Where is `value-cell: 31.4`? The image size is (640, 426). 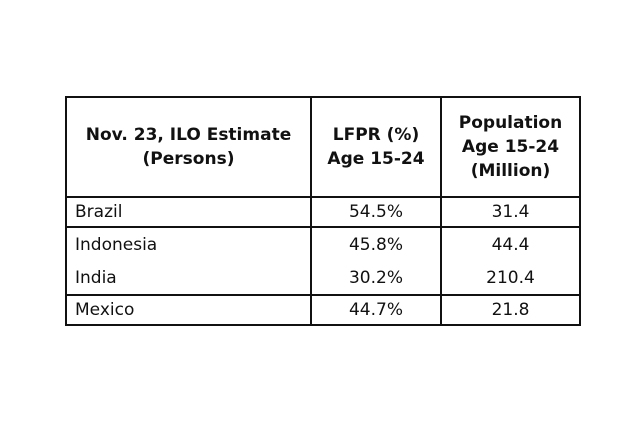 value-cell: 31.4 is located at coordinates (510, 212).